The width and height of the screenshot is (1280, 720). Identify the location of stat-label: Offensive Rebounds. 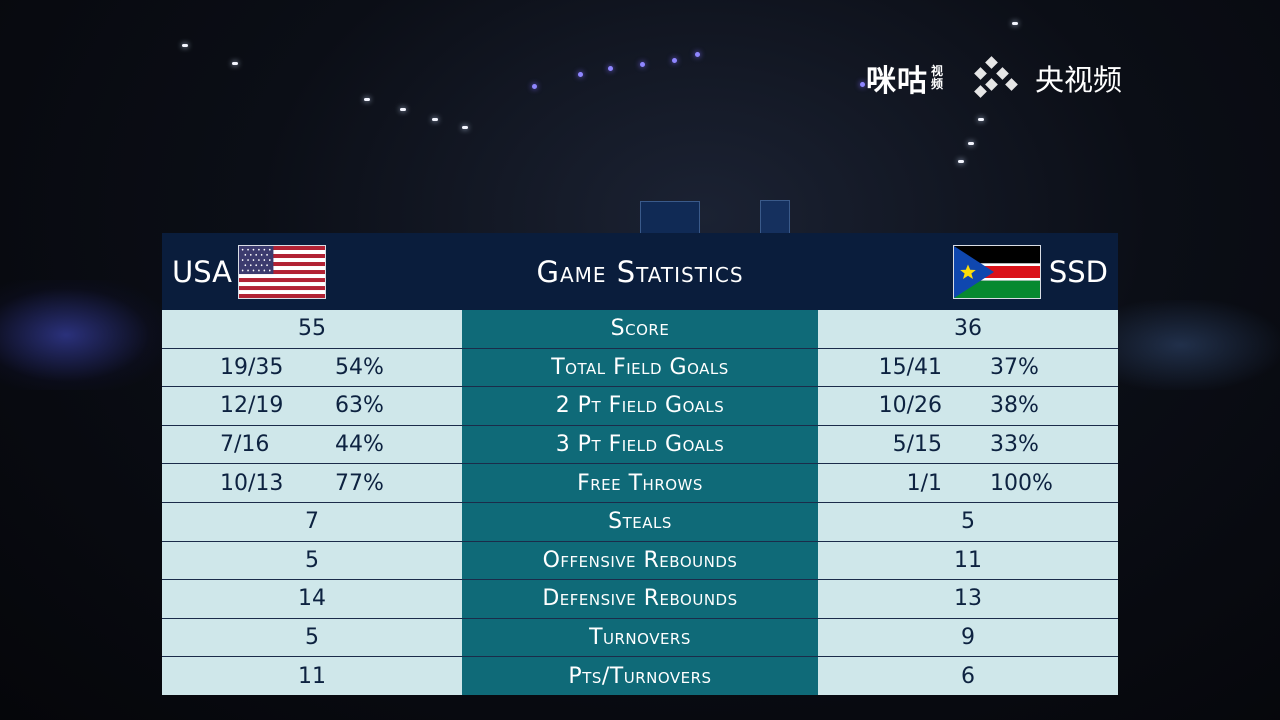
(640, 560).